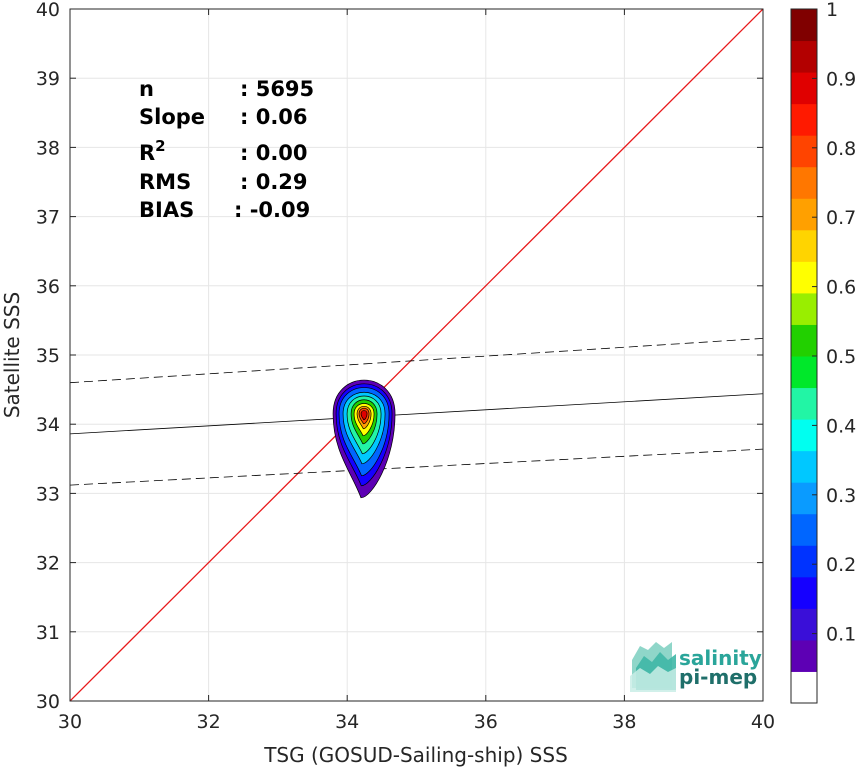  What do you see at coordinates (209, 722) in the screenshot?
I see `x-tick-label: 32` at bounding box center [209, 722].